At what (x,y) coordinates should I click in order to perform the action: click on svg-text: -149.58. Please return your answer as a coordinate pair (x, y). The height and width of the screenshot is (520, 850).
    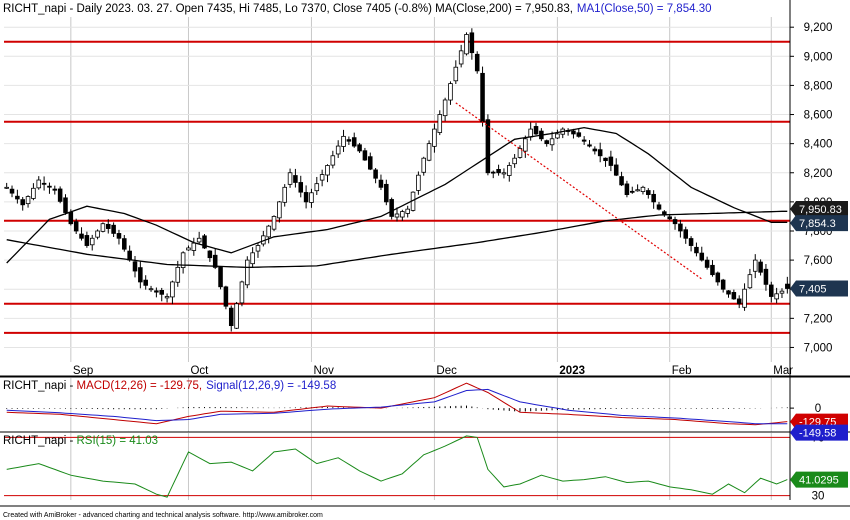
    Looking at the image, I should click on (817, 434).